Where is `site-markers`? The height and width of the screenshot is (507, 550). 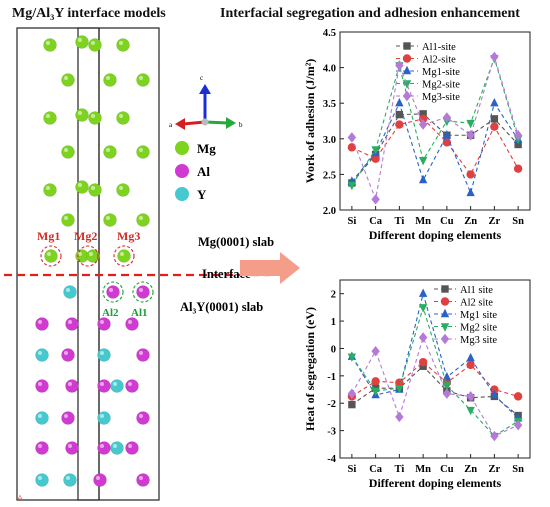 site-markers is located at coordinates (97, 274).